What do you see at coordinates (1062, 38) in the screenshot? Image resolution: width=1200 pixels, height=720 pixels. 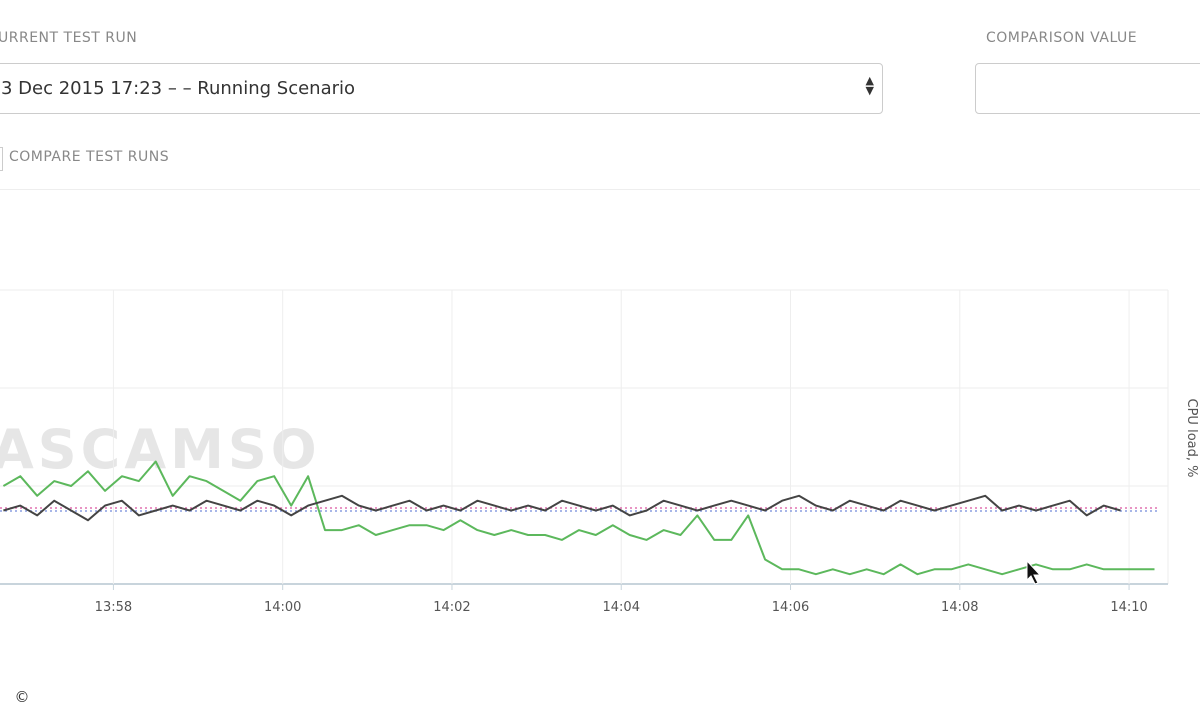 I see `comparison-label: COMPARISON VALUE` at bounding box center [1062, 38].